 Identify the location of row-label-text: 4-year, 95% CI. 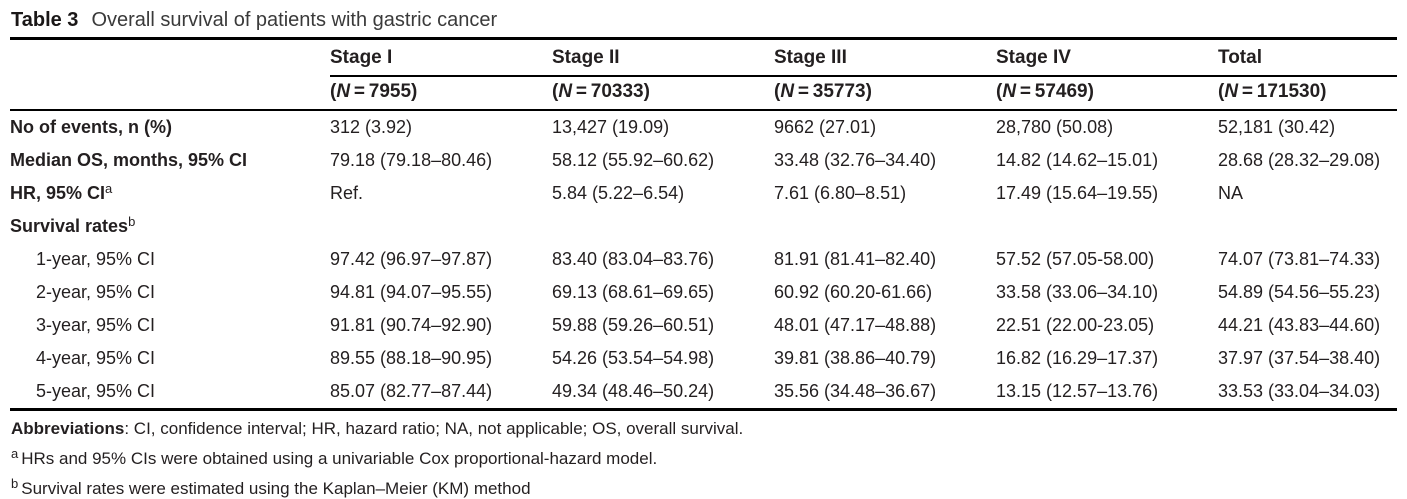
(96, 358).